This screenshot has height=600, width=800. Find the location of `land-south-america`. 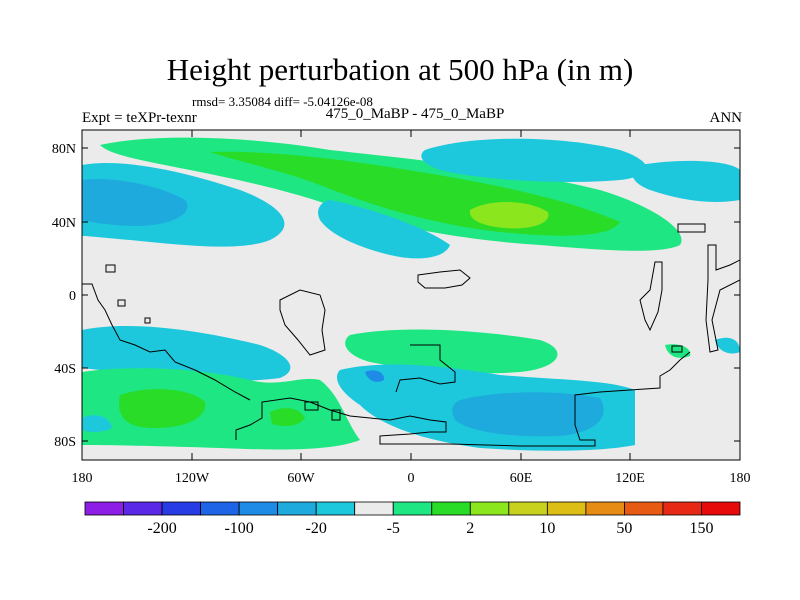

land-south-america is located at coordinates (166, 342).